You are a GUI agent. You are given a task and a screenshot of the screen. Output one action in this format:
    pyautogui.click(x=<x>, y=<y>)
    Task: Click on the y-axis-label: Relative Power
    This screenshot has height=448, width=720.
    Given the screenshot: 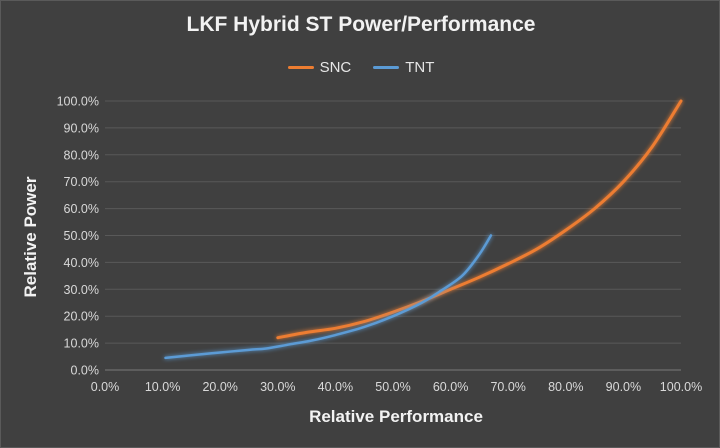 What is the action you would take?
    pyautogui.click(x=30, y=237)
    